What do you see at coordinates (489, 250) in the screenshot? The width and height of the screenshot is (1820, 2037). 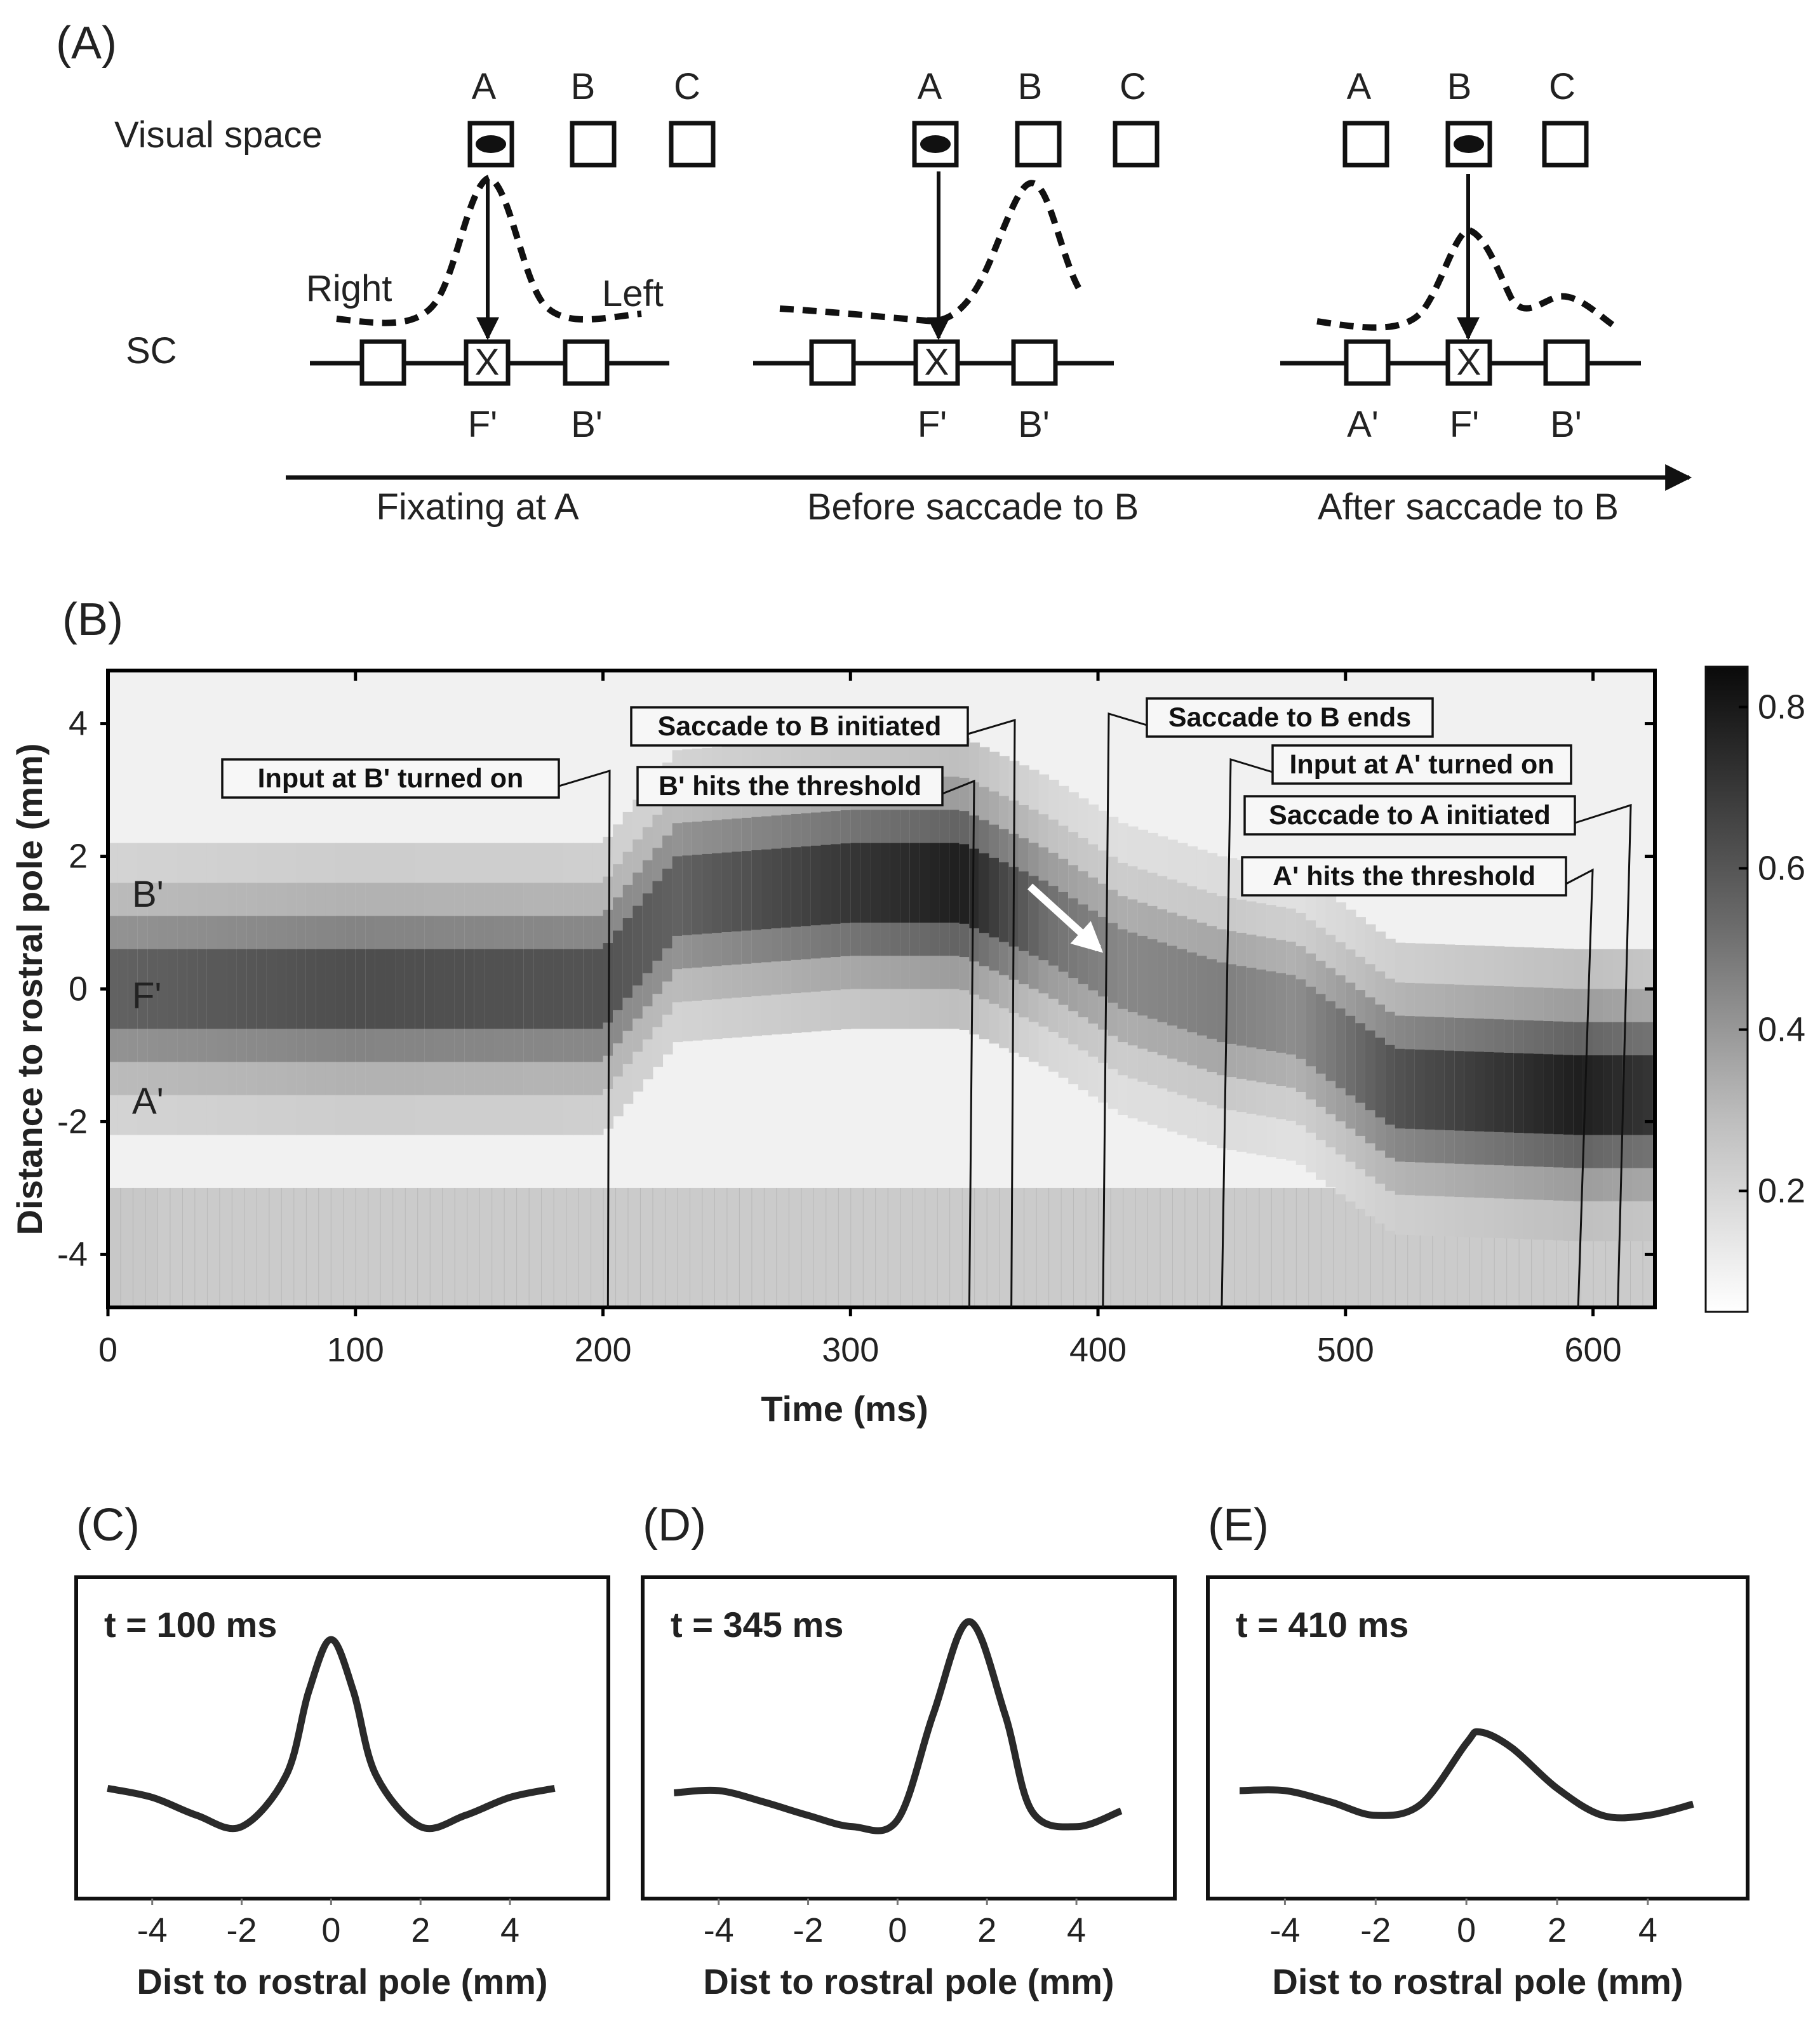 I see `stage1-profile-curve` at bounding box center [489, 250].